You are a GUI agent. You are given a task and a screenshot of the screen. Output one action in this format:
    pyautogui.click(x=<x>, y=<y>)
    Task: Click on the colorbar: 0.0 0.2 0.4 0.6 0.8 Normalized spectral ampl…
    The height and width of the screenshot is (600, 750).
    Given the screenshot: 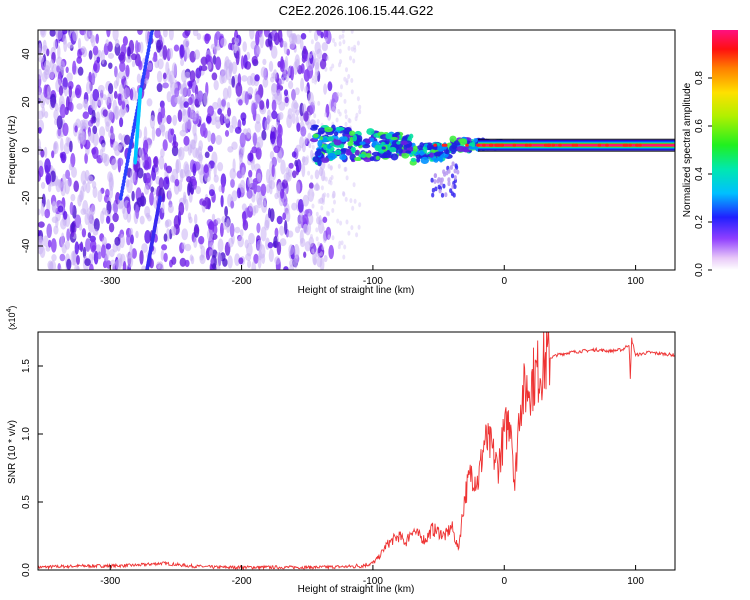 What is the action you would take?
    pyautogui.click(x=710, y=153)
    